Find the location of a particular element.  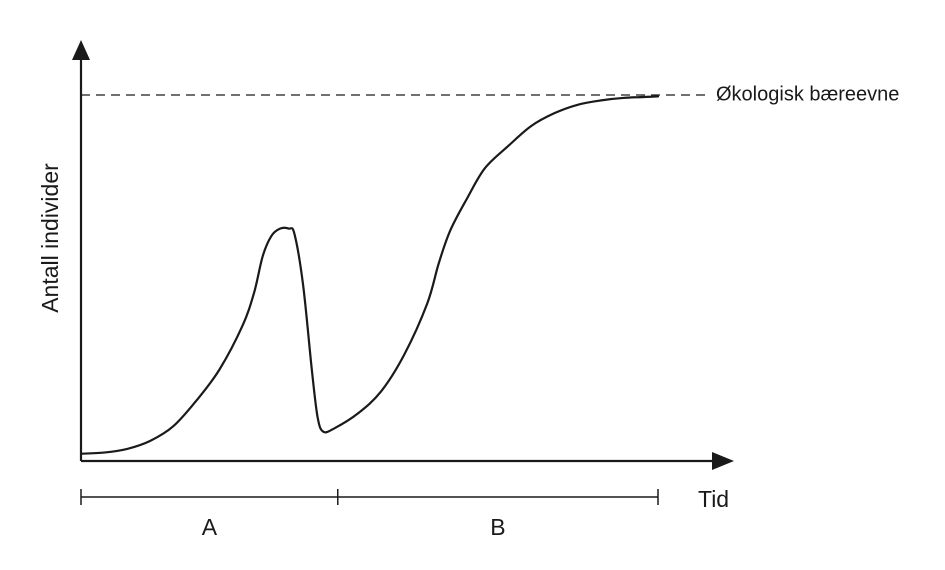

carrying-capacity-label: Økologisk bæreevne is located at coordinates (807, 94).